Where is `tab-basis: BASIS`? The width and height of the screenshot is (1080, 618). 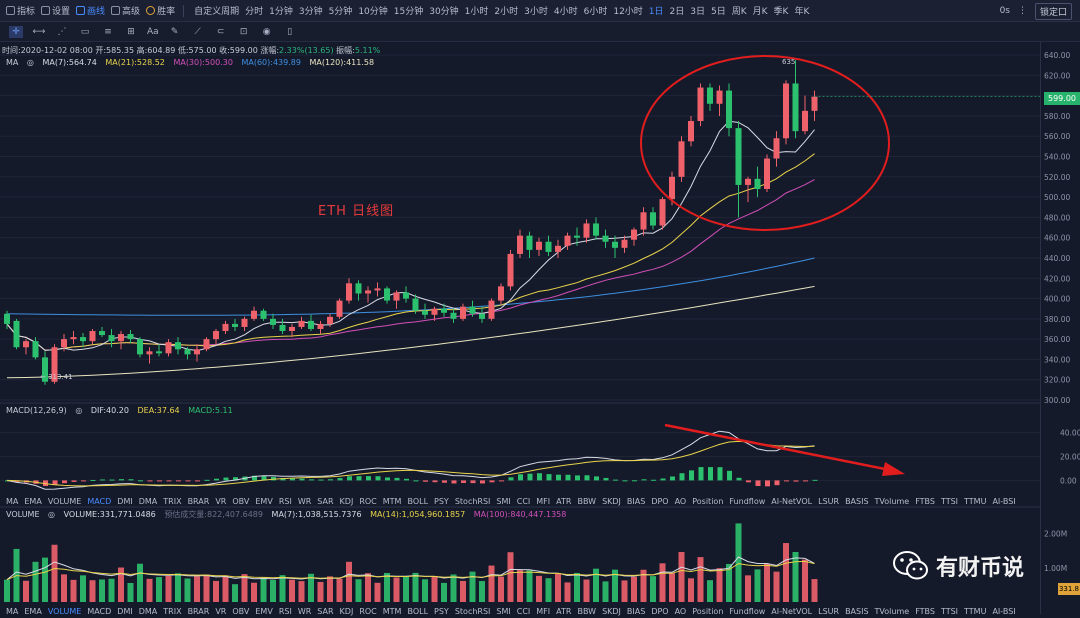 tab-basis: BASIS is located at coordinates (857, 501).